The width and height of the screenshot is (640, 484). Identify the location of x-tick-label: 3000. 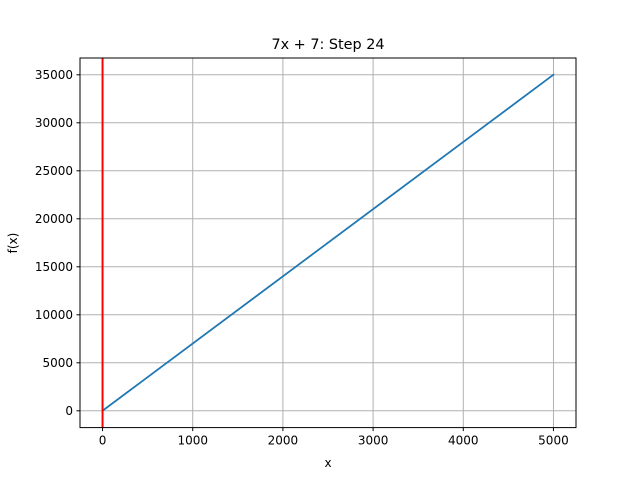
(373, 441).